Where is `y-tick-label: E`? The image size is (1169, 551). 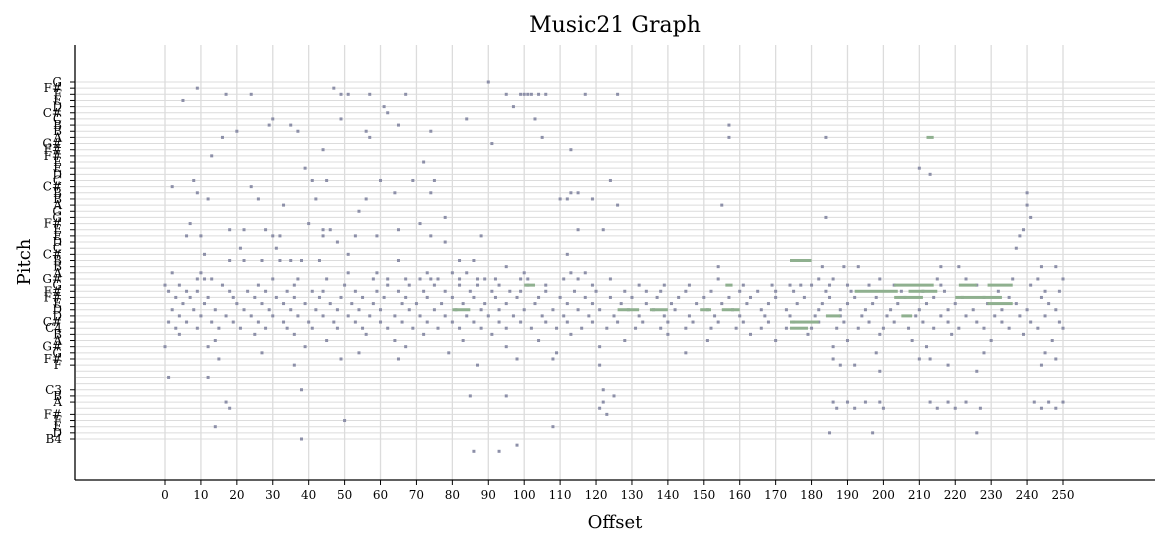
y-tick-label: E is located at coordinates (57, 162).